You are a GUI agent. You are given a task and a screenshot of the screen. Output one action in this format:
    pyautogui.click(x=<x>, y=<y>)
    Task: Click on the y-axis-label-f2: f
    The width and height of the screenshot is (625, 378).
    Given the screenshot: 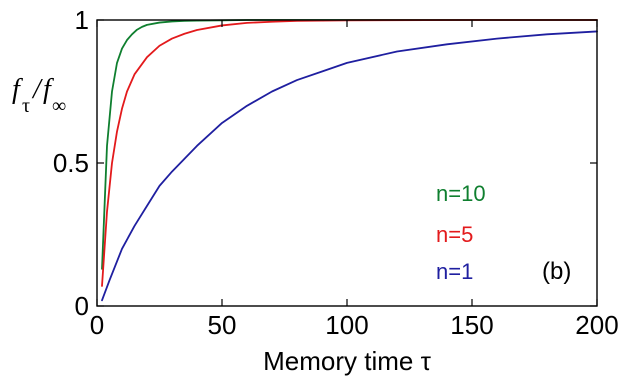 What is the action you would take?
    pyautogui.click(x=48, y=89)
    